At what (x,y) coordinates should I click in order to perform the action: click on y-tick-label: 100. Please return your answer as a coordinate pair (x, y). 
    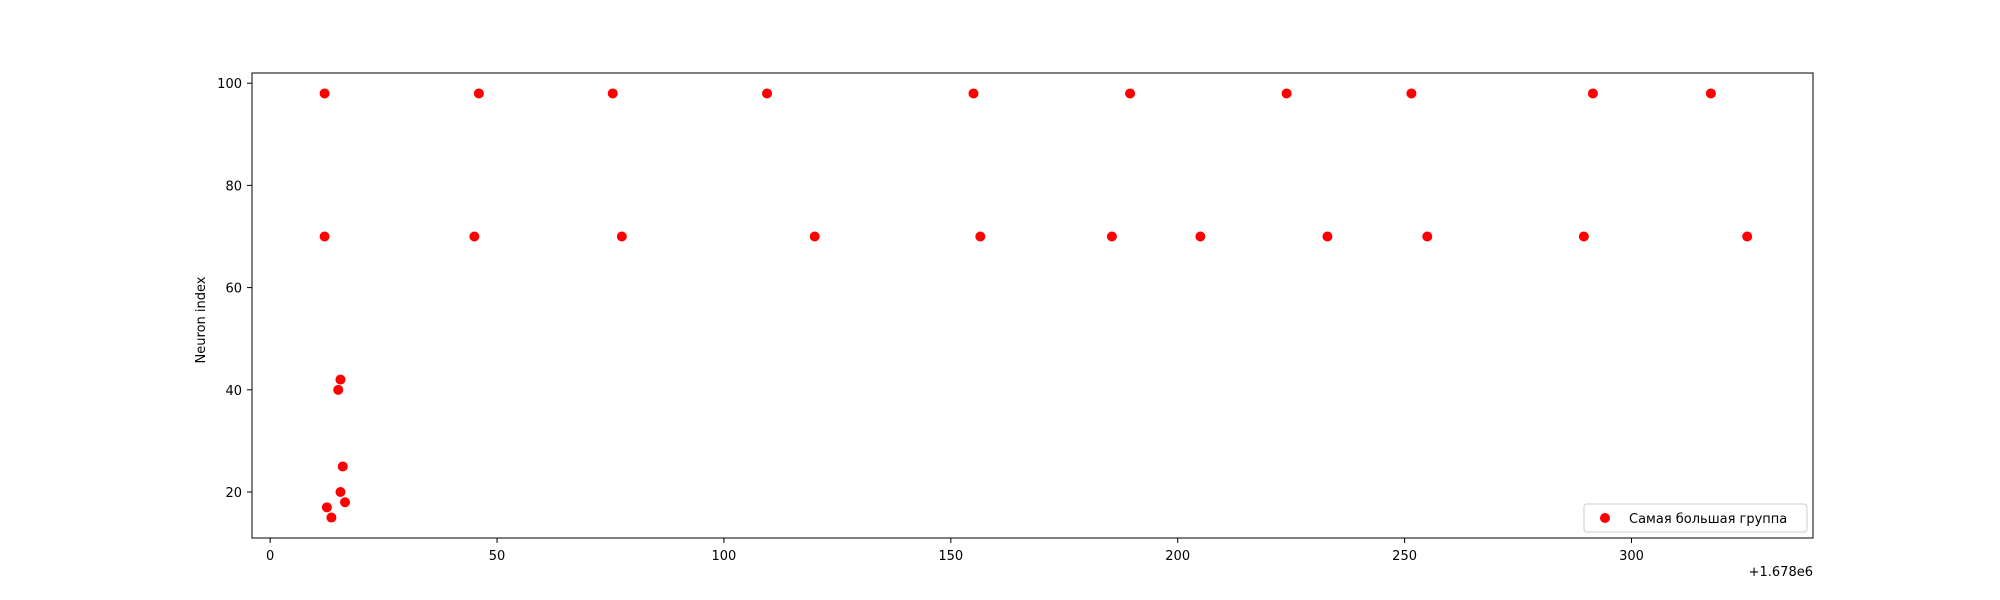
    Looking at the image, I should click on (229, 84).